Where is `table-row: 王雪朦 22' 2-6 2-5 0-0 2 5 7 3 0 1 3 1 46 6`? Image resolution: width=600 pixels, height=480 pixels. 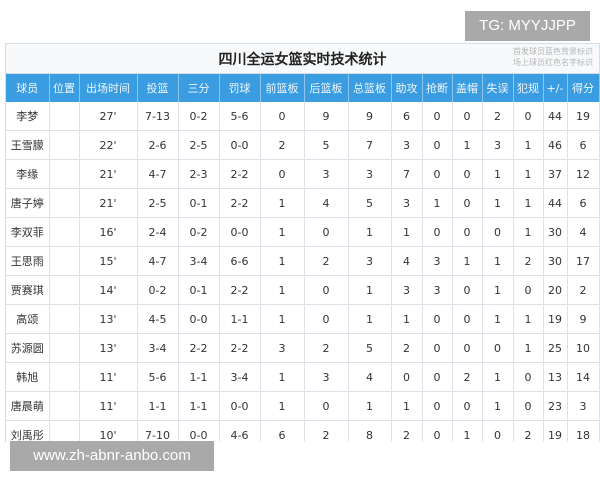 table-row: 王雪朦 22' 2-6 2-5 0-0 2 5 7 3 0 1 3 1 46 6 is located at coordinates (303, 145).